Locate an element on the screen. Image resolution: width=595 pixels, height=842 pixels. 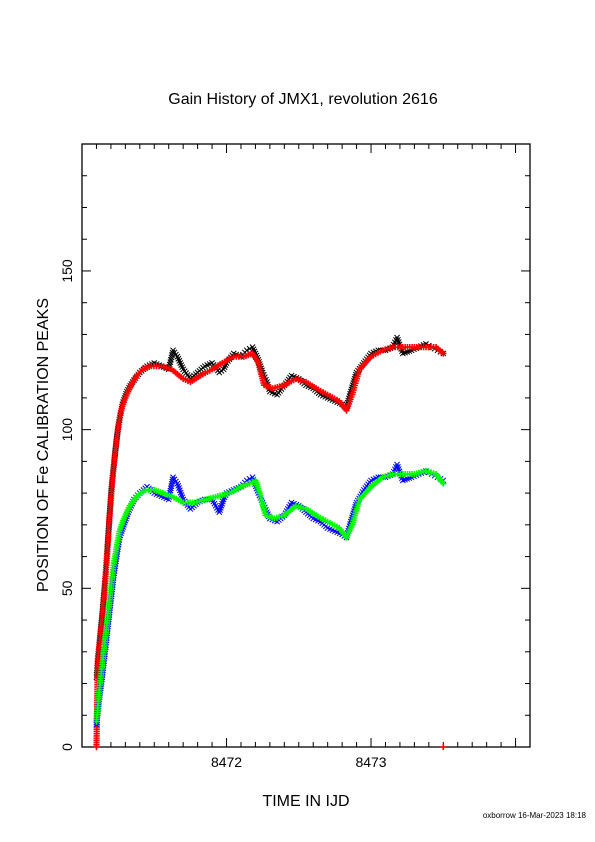
chart-title: Gain History of JMX1, revolution 2616 is located at coordinates (303, 99).